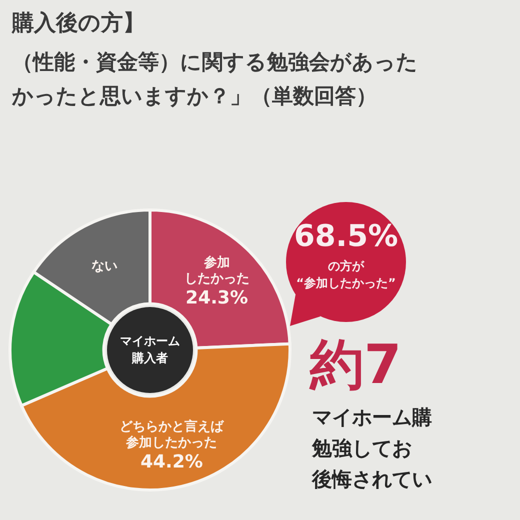 The width and height of the screenshot is (520, 520). I want to click on slice-label: どちらかと言えば参加したかった, so click(172, 434).